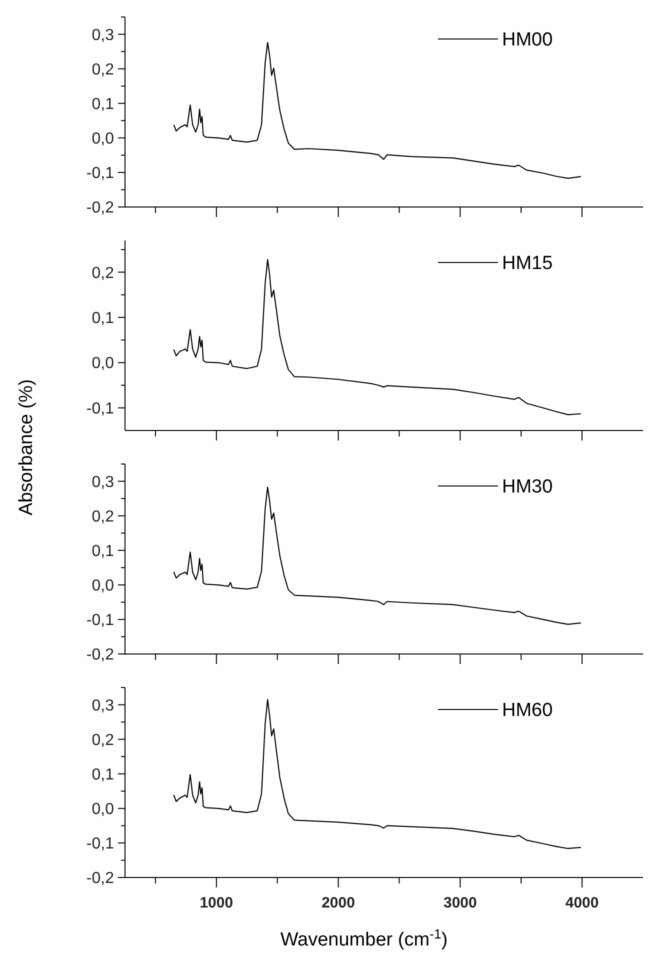 The height and width of the screenshot is (962, 649). I want to click on x-tick-label: 4000, so click(582, 903).